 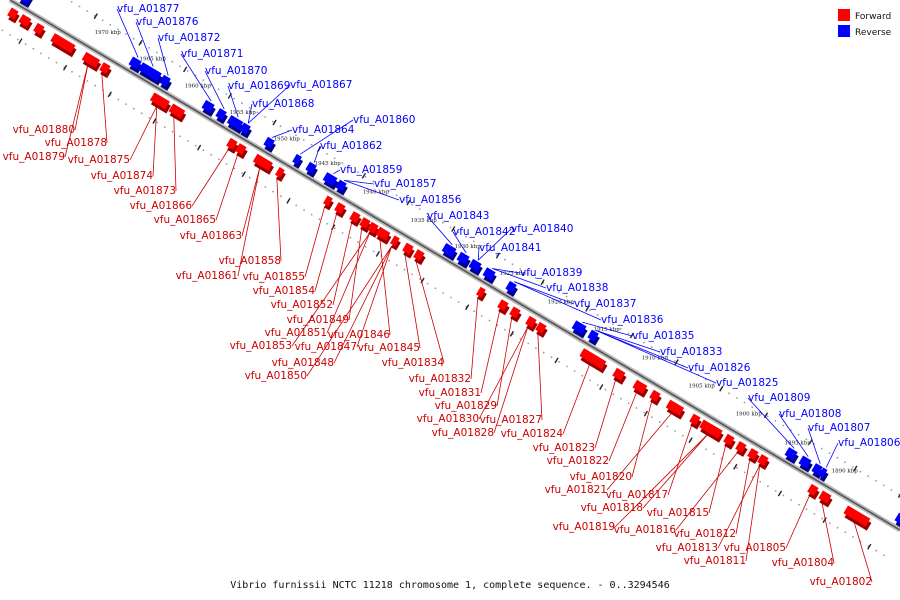 I want to click on forward-label: vfu_A01827, so click(x=511, y=420).